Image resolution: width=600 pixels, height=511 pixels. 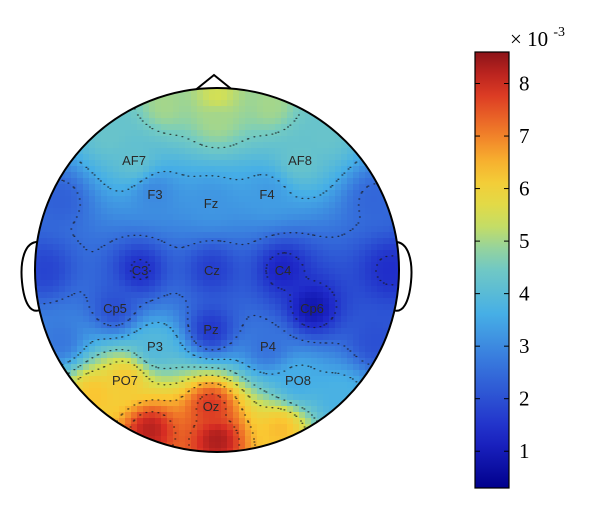 What do you see at coordinates (30, 276) in the screenshot?
I see `left-ear-outline` at bounding box center [30, 276].